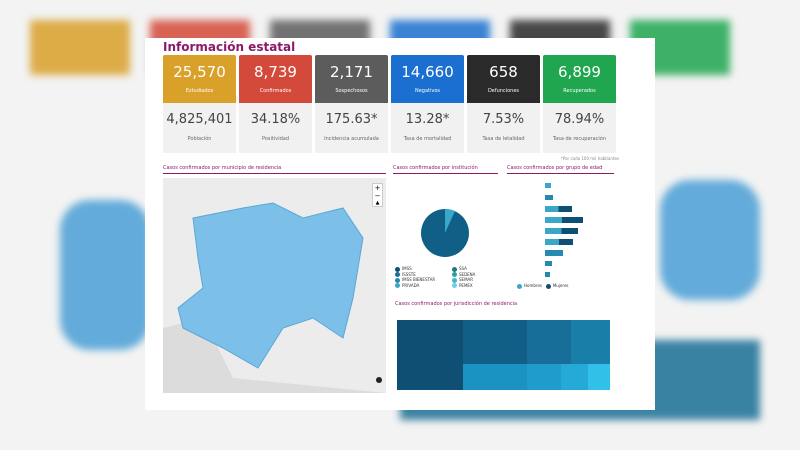  Describe the element at coordinates (377, 188) in the screenshot. I see `zoom-in-button: +` at that location.